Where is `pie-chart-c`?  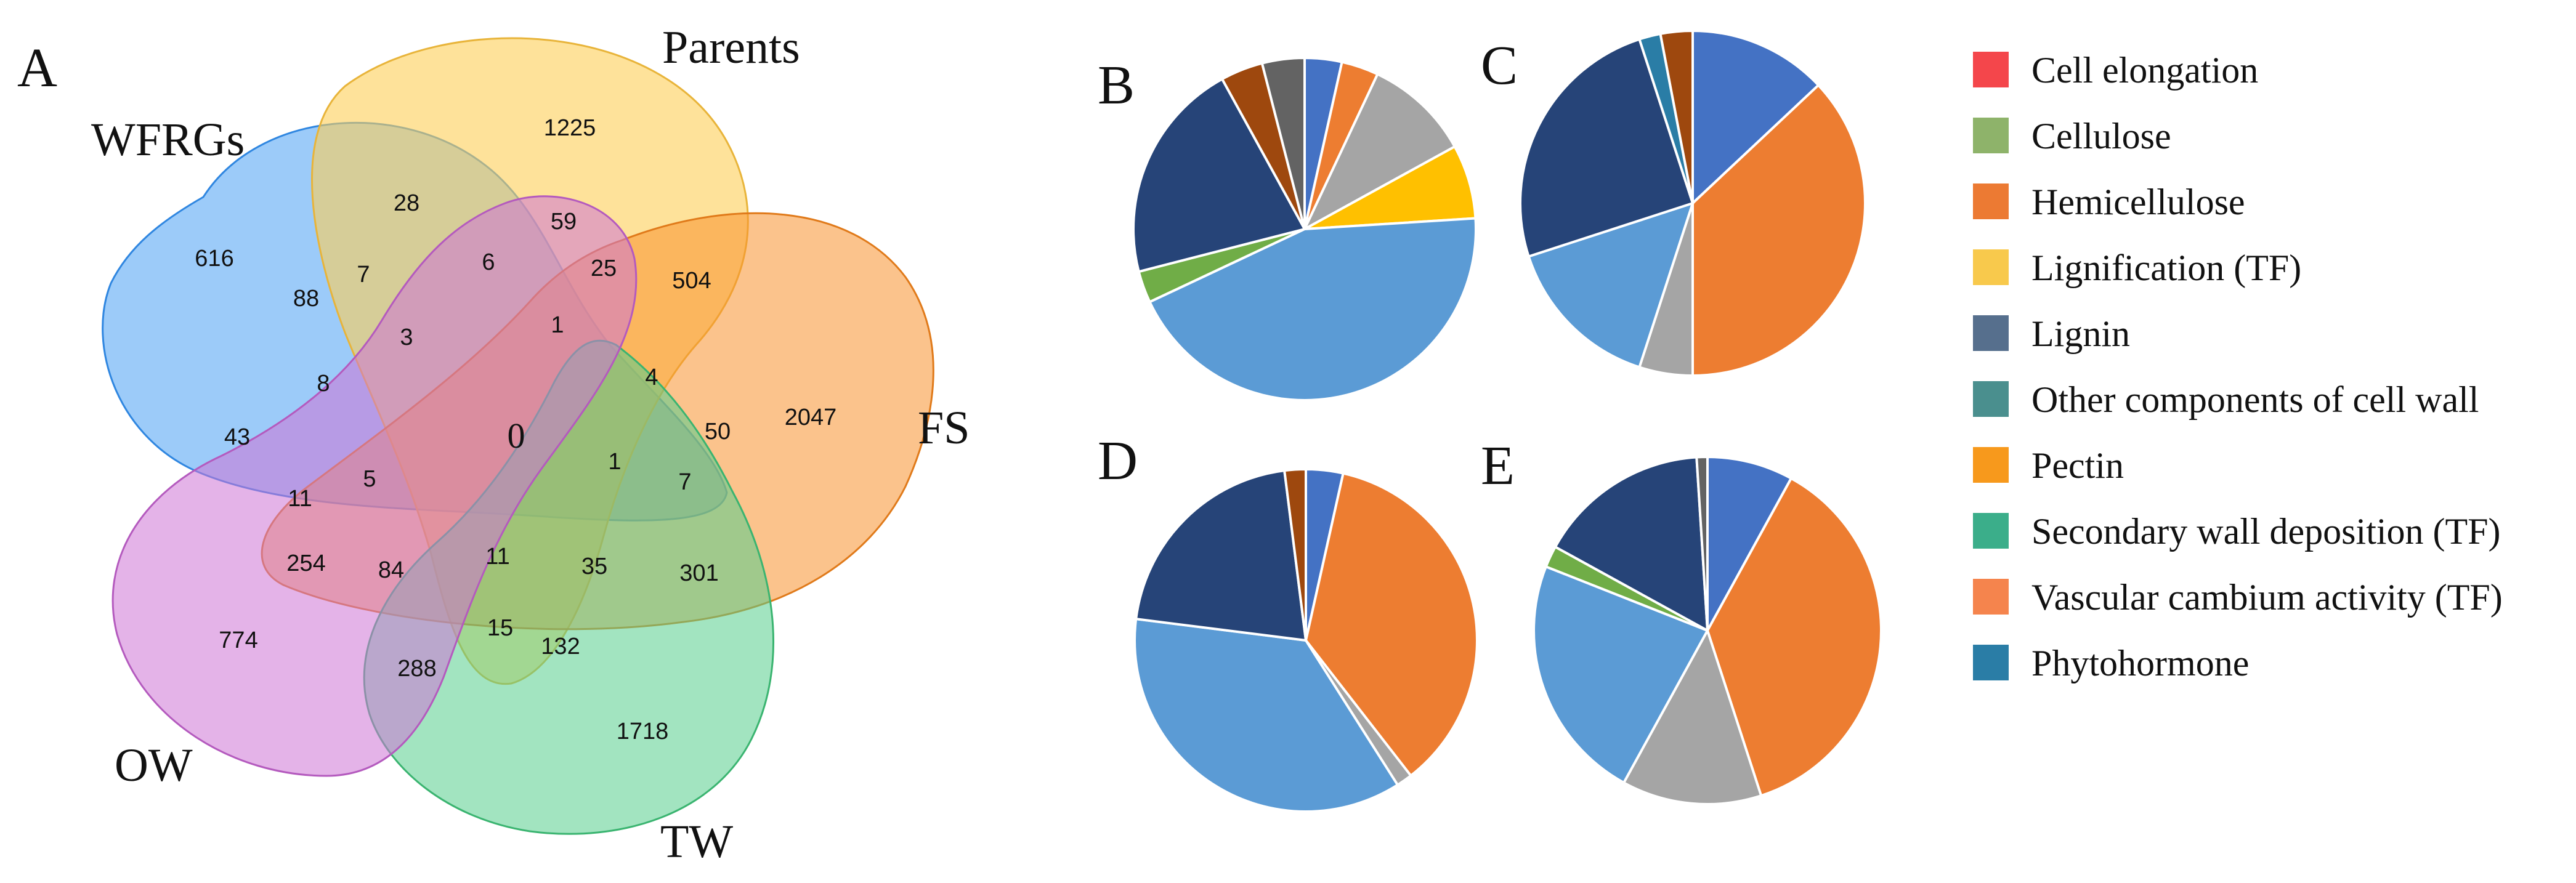 pie-chart-c is located at coordinates (1692, 203).